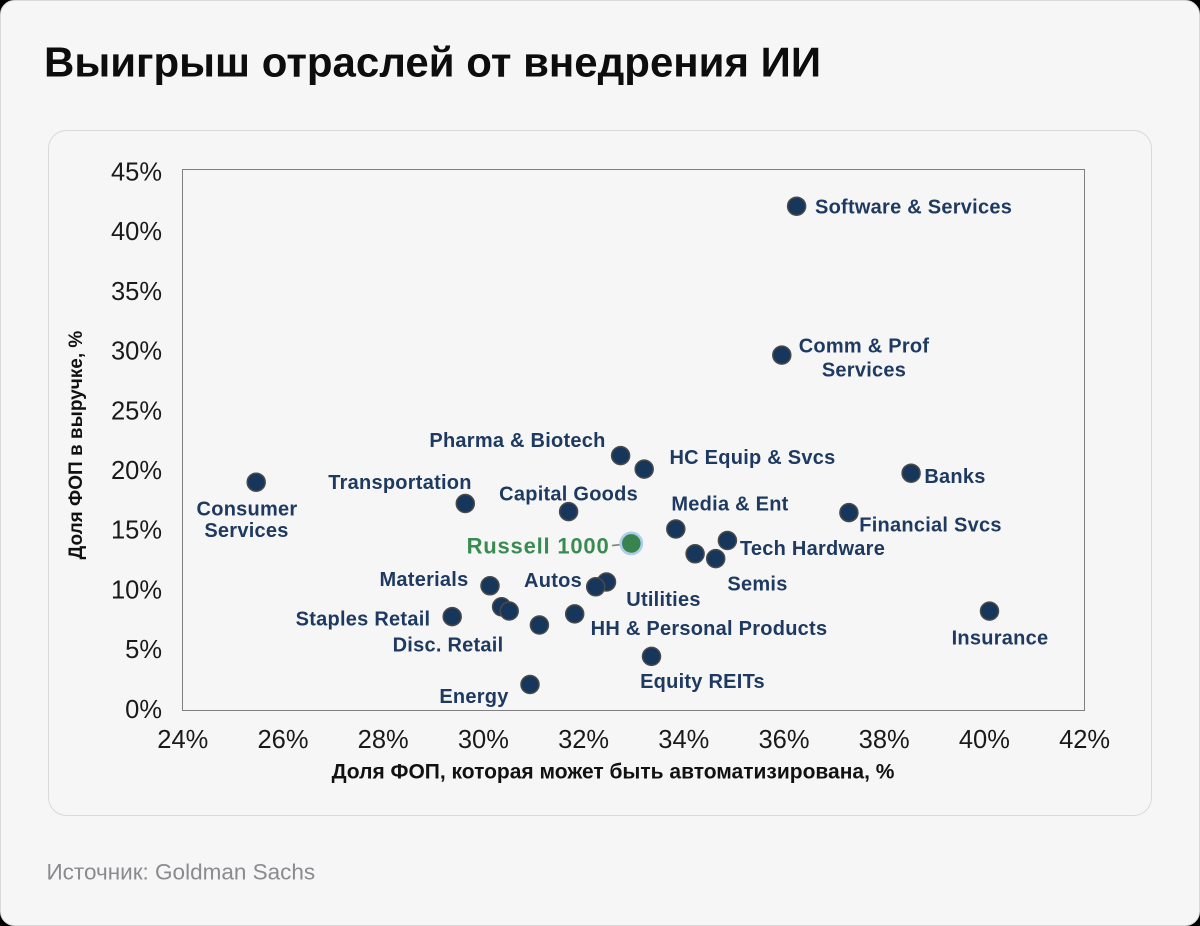 This screenshot has width=1200, height=926. I want to click on svg-text: Energy, so click(474, 697).